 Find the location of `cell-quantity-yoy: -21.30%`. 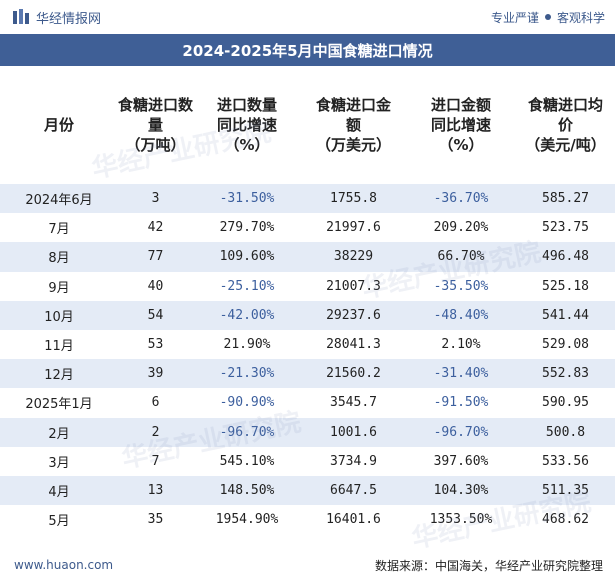

cell-quantity-yoy: -21.30% is located at coordinates (247, 374).